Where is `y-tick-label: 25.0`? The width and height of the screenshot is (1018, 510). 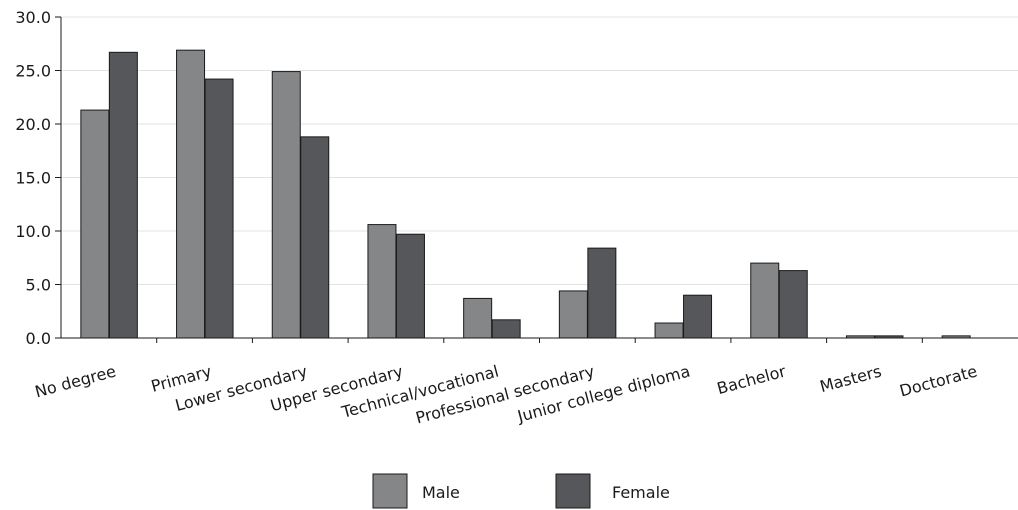
y-tick-label: 25.0 is located at coordinates (33, 71).